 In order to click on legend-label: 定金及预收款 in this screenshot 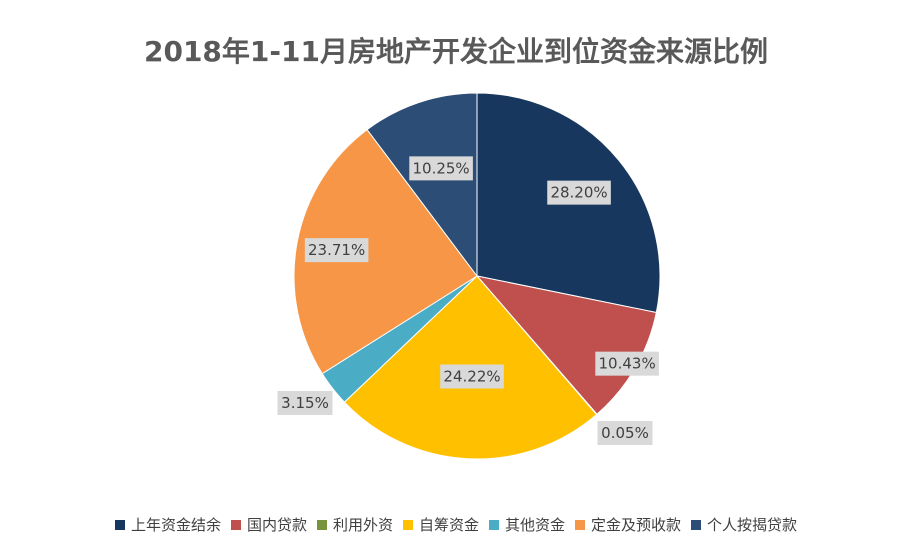, I will do `click(636, 525)`.